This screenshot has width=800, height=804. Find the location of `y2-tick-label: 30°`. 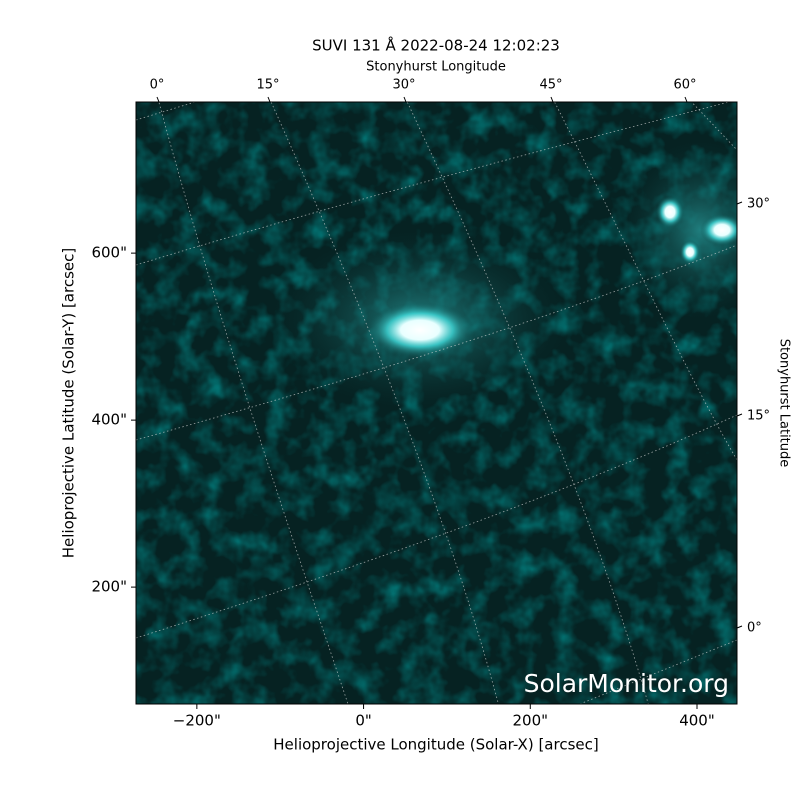

y2-tick-label: 30° is located at coordinates (758, 204).